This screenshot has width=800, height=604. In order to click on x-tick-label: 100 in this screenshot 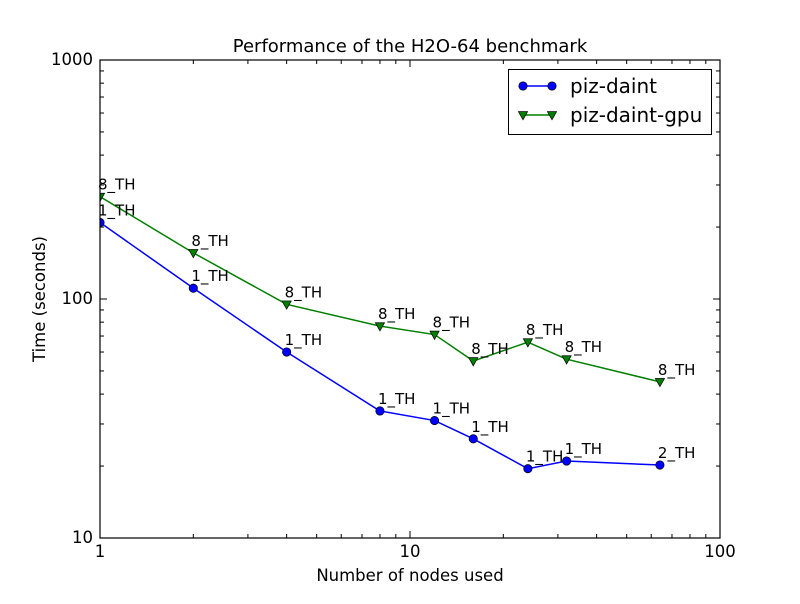, I will do `click(720, 551)`.